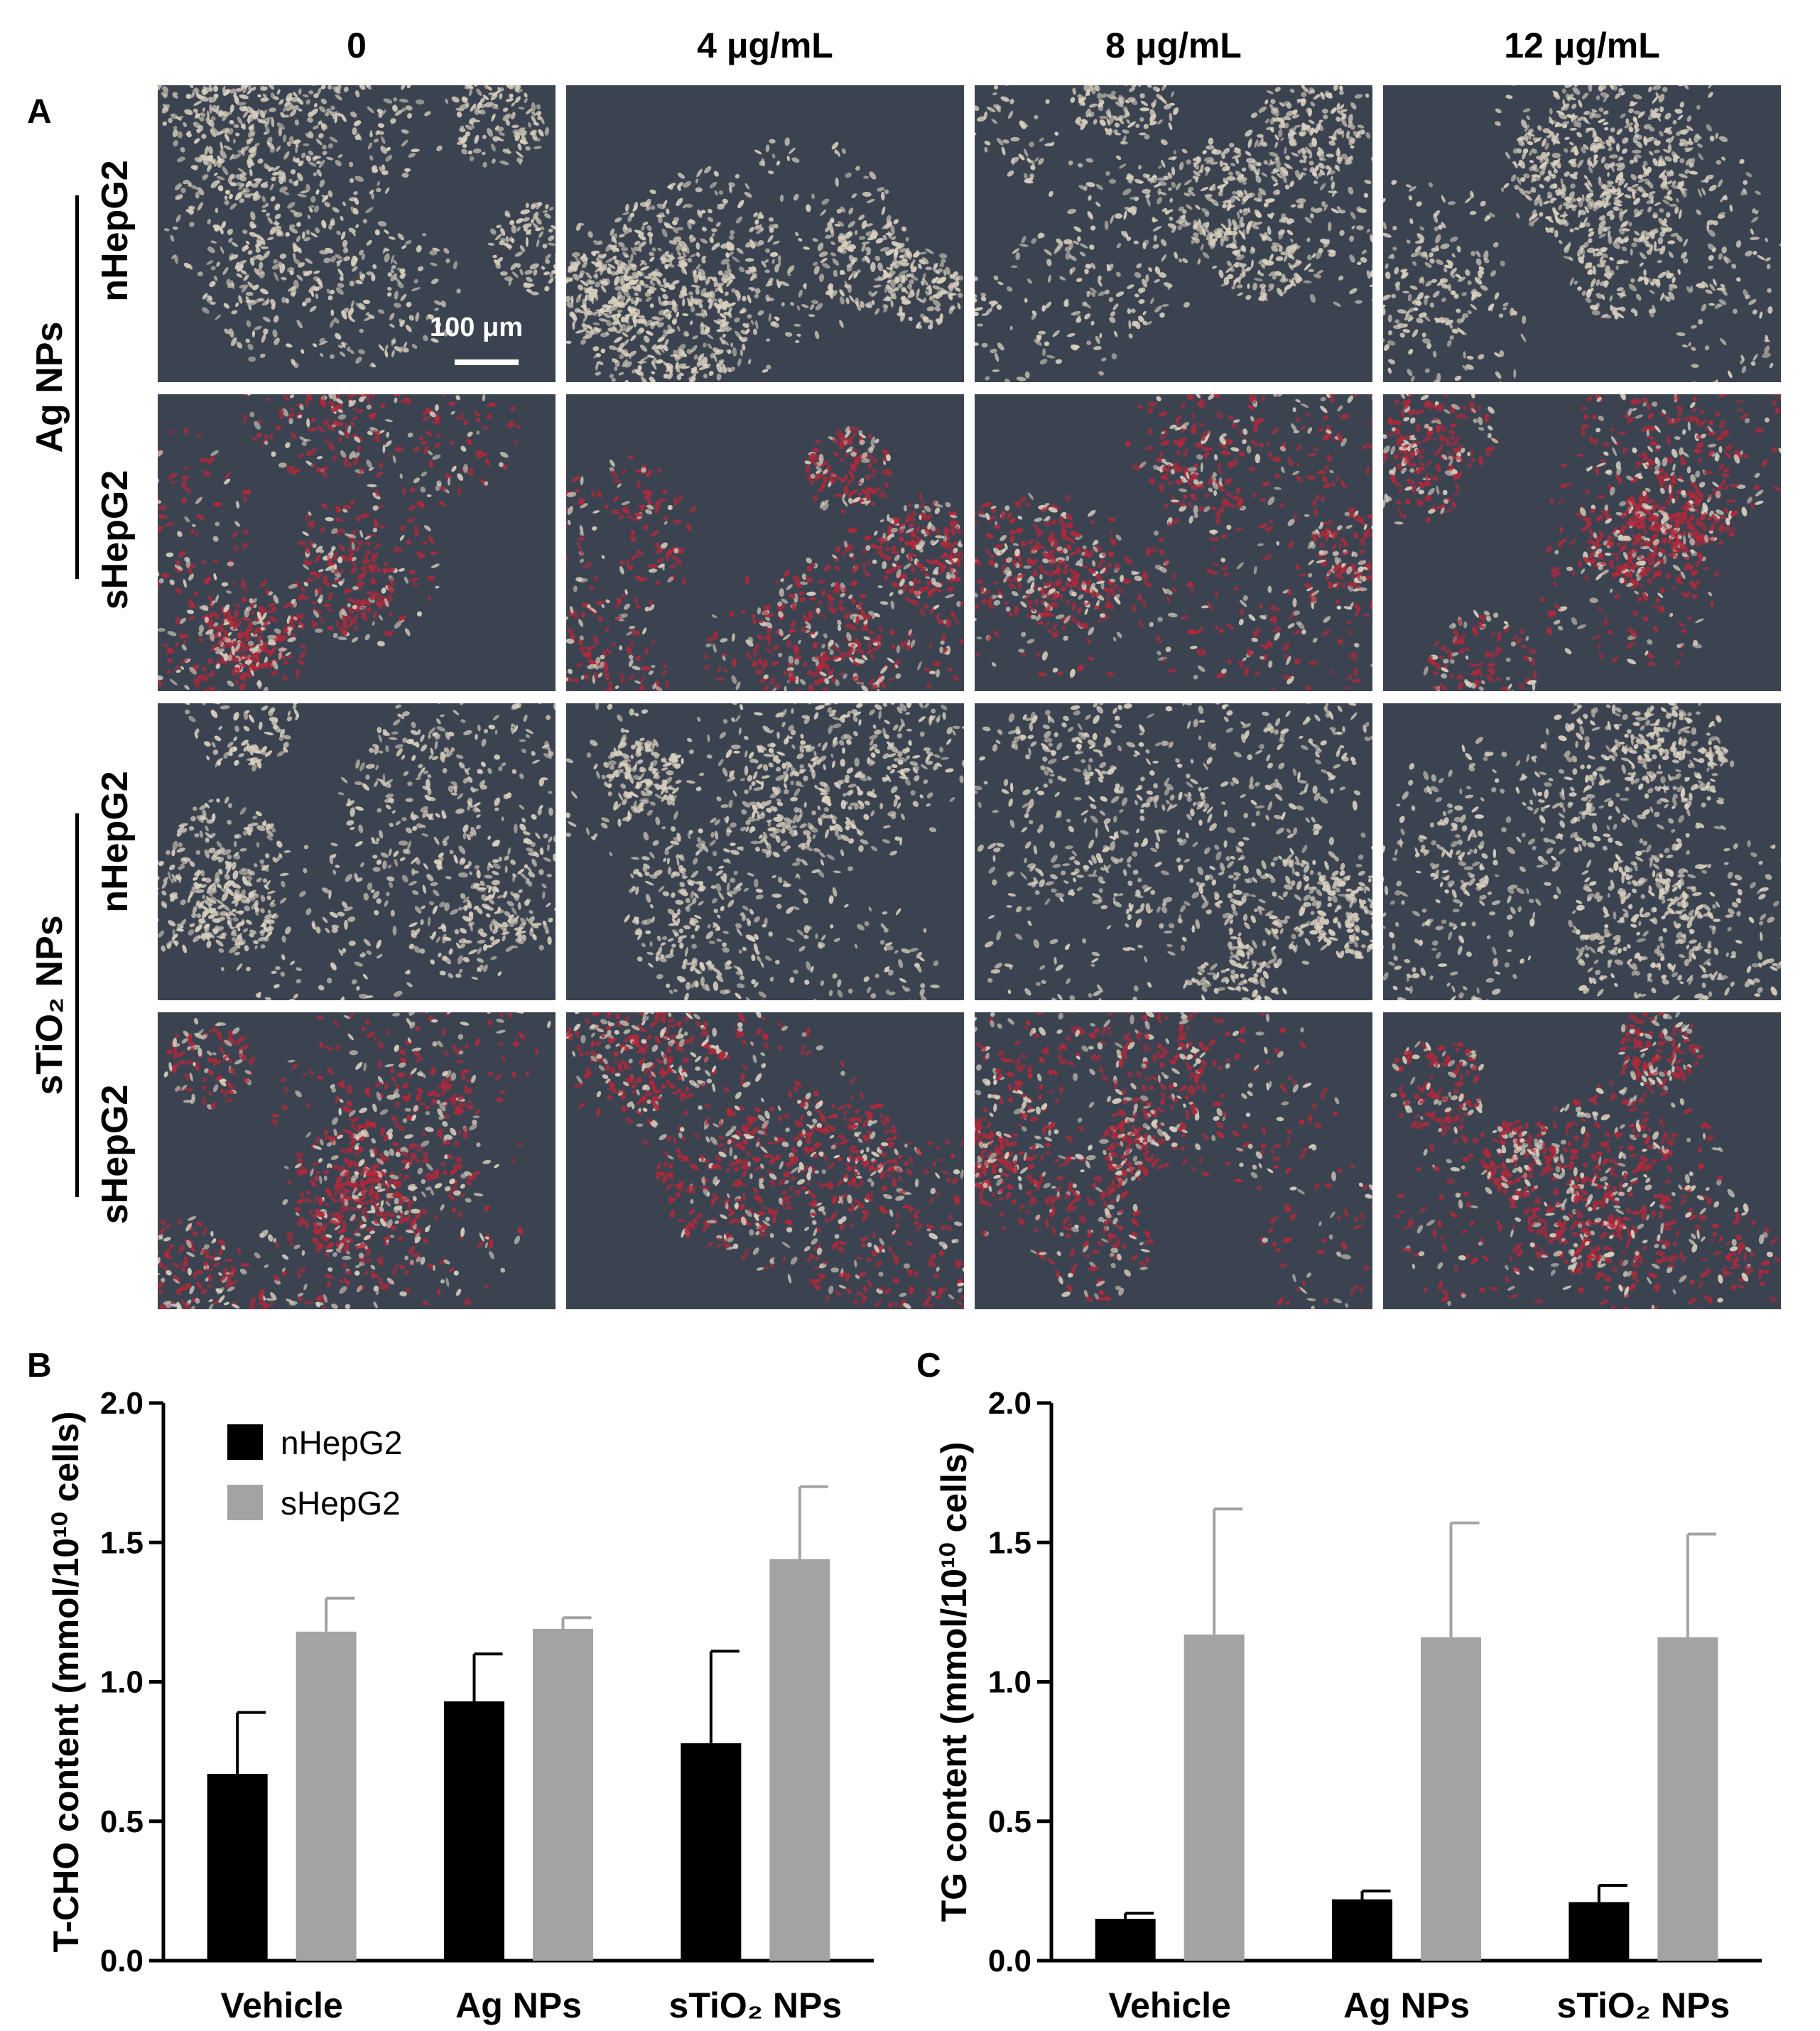 The height and width of the screenshot is (2031, 1820). What do you see at coordinates (357, 46) in the screenshot?
I see `concentration-header-0: 0` at bounding box center [357, 46].